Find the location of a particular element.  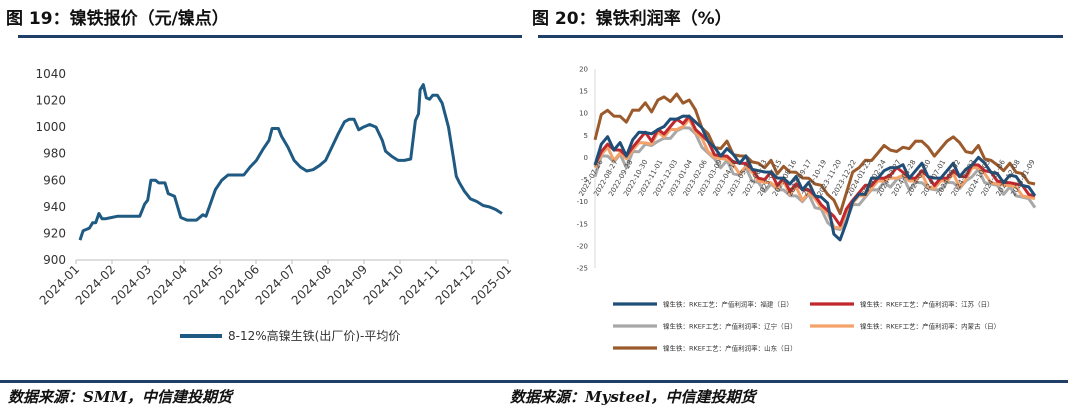

left-y-tick-label: 960 is located at coordinates (54, 180).